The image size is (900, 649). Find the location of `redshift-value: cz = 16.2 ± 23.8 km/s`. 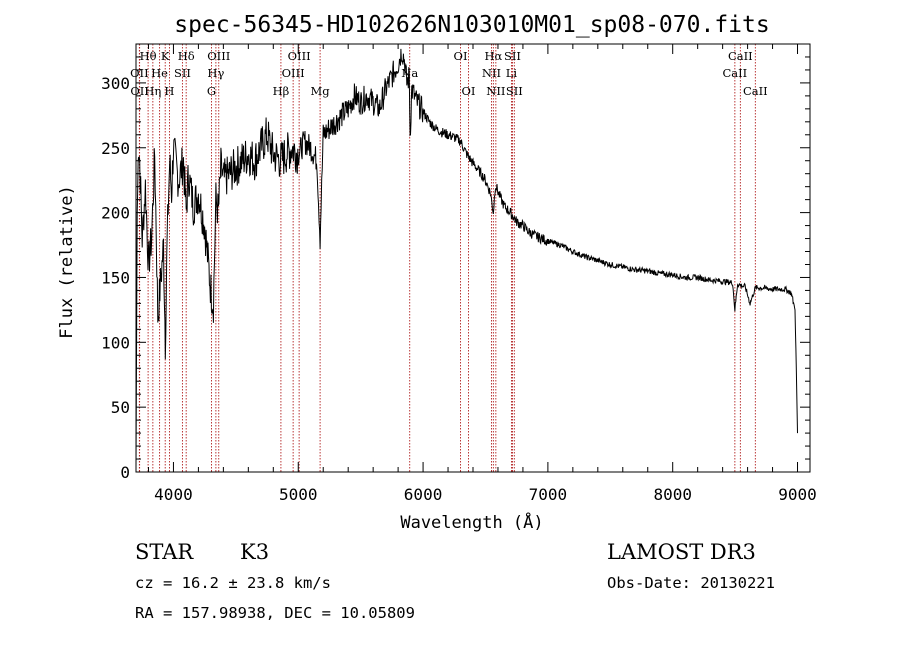

redshift-value: cz = 16.2 ± 23.8 km/s is located at coordinates (233, 583).